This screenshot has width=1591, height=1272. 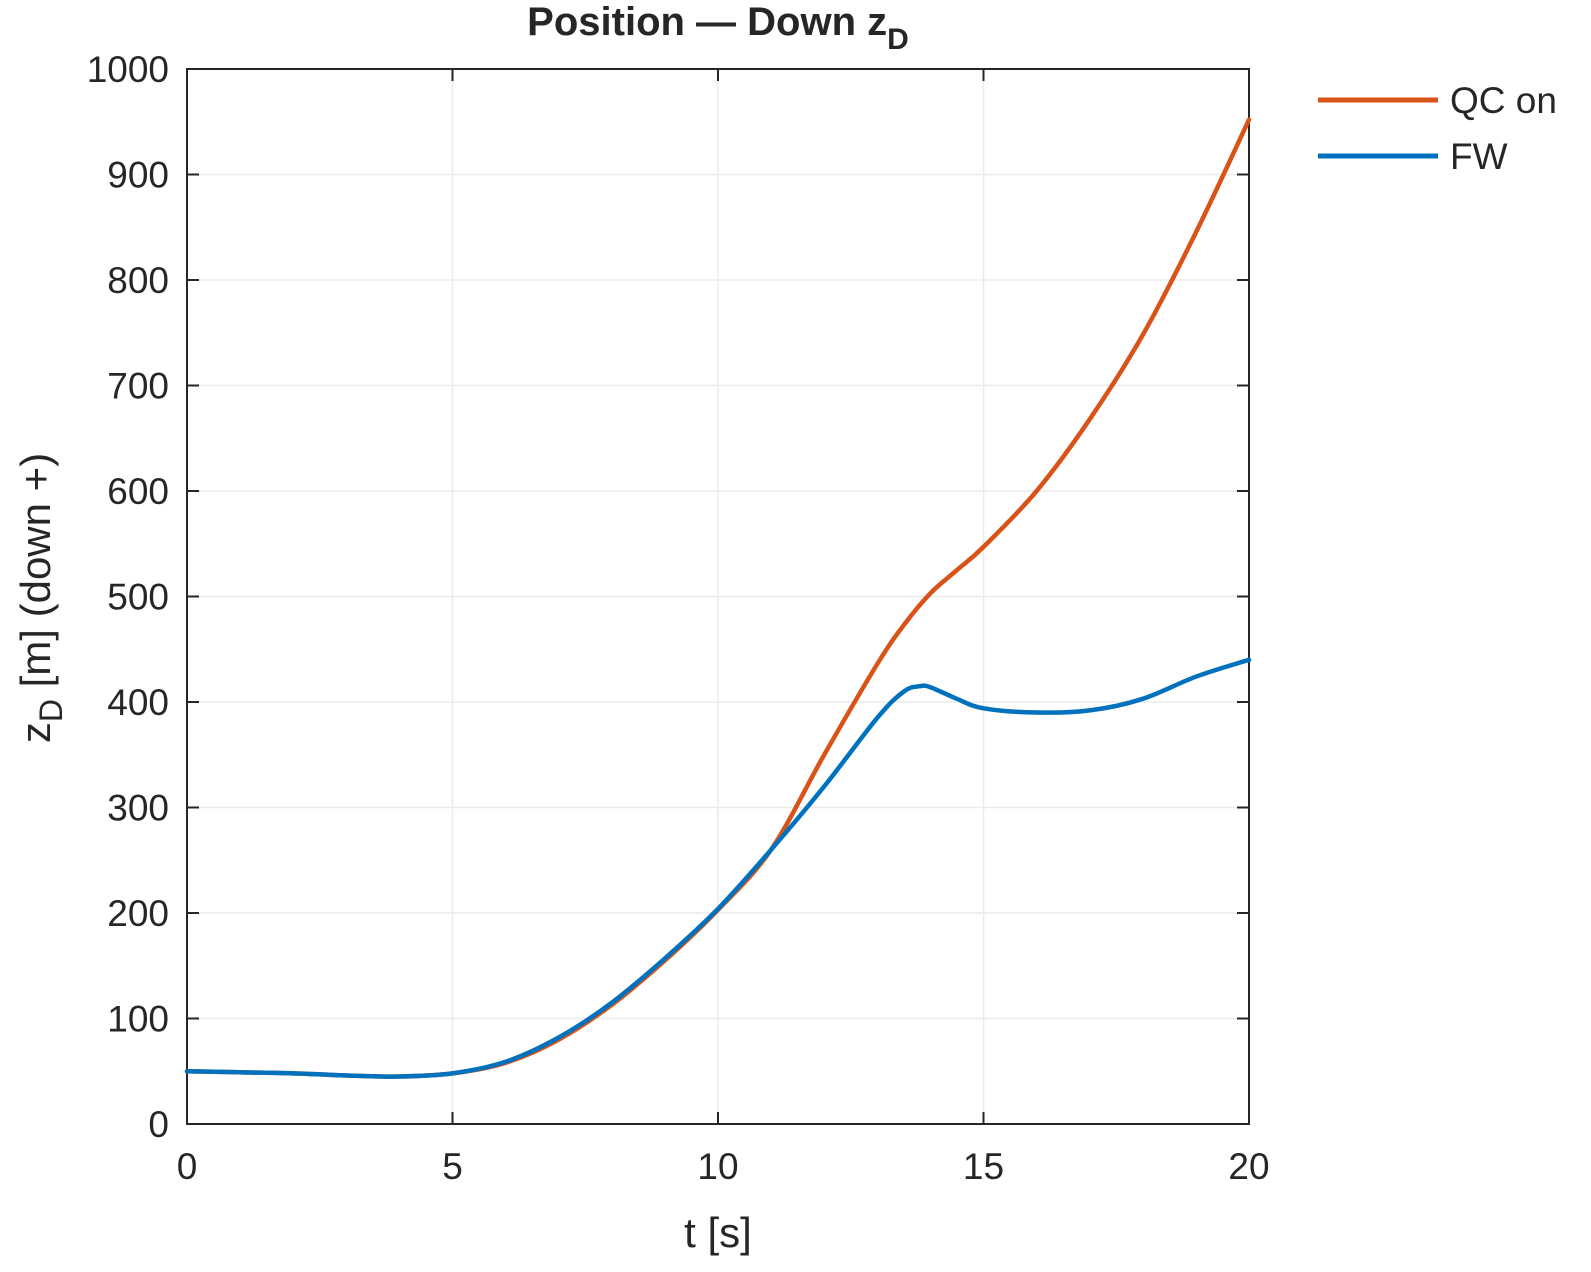 What do you see at coordinates (1479, 156) in the screenshot?
I see `legend-label-fw: FW` at bounding box center [1479, 156].